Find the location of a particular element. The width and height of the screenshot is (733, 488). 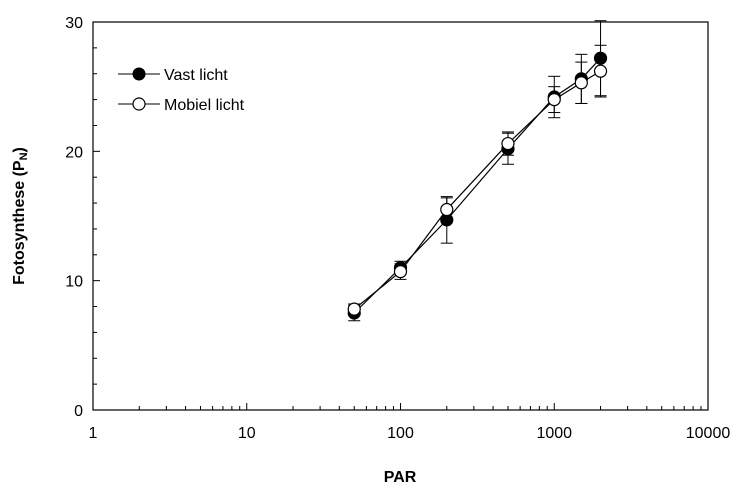

x-tick-label: 10000 is located at coordinates (708, 433).